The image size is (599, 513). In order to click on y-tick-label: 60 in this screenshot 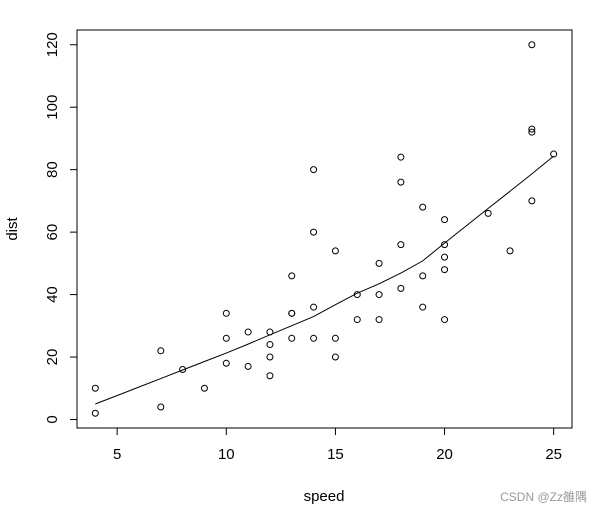, I will do `click(52, 232)`.